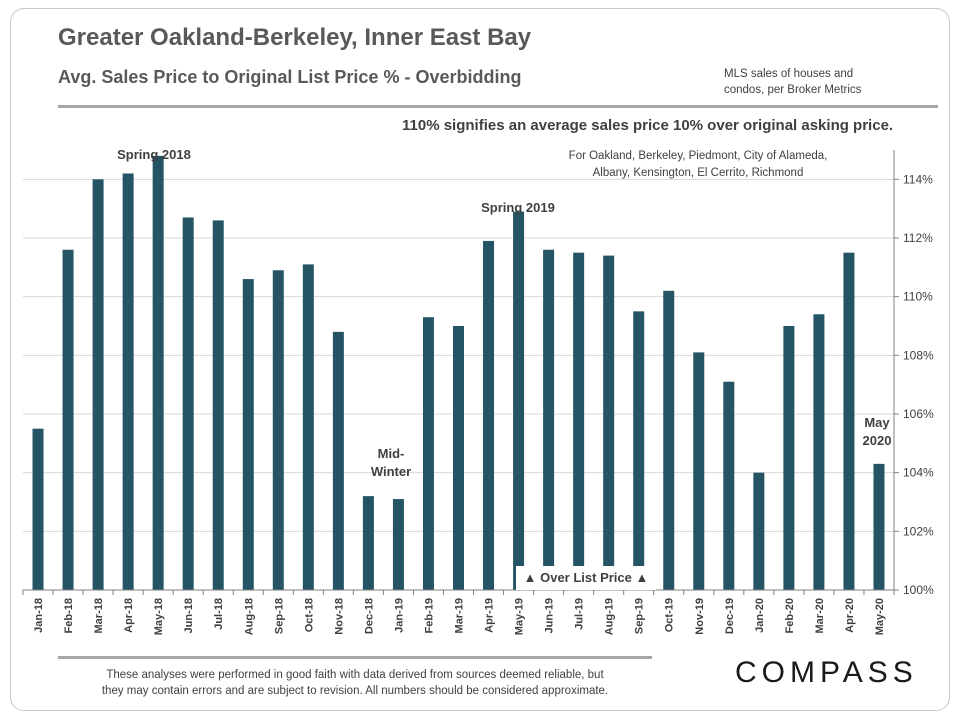 This screenshot has height=720, width=960. I want to click on x-tick-label: Sep-18, so click(279, 616).